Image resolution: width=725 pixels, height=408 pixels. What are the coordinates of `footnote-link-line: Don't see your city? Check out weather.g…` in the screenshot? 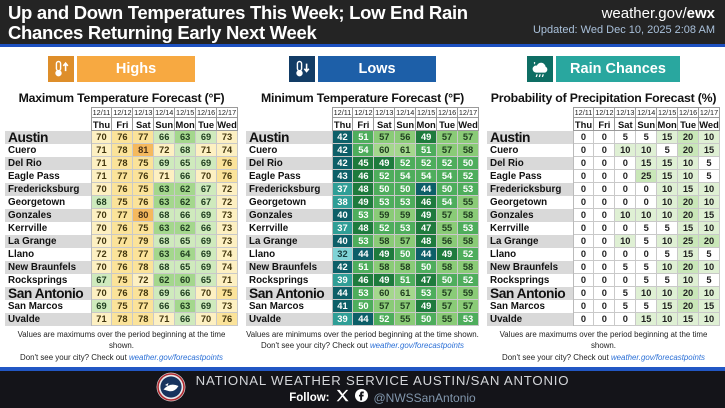 It's located at (603, 357).